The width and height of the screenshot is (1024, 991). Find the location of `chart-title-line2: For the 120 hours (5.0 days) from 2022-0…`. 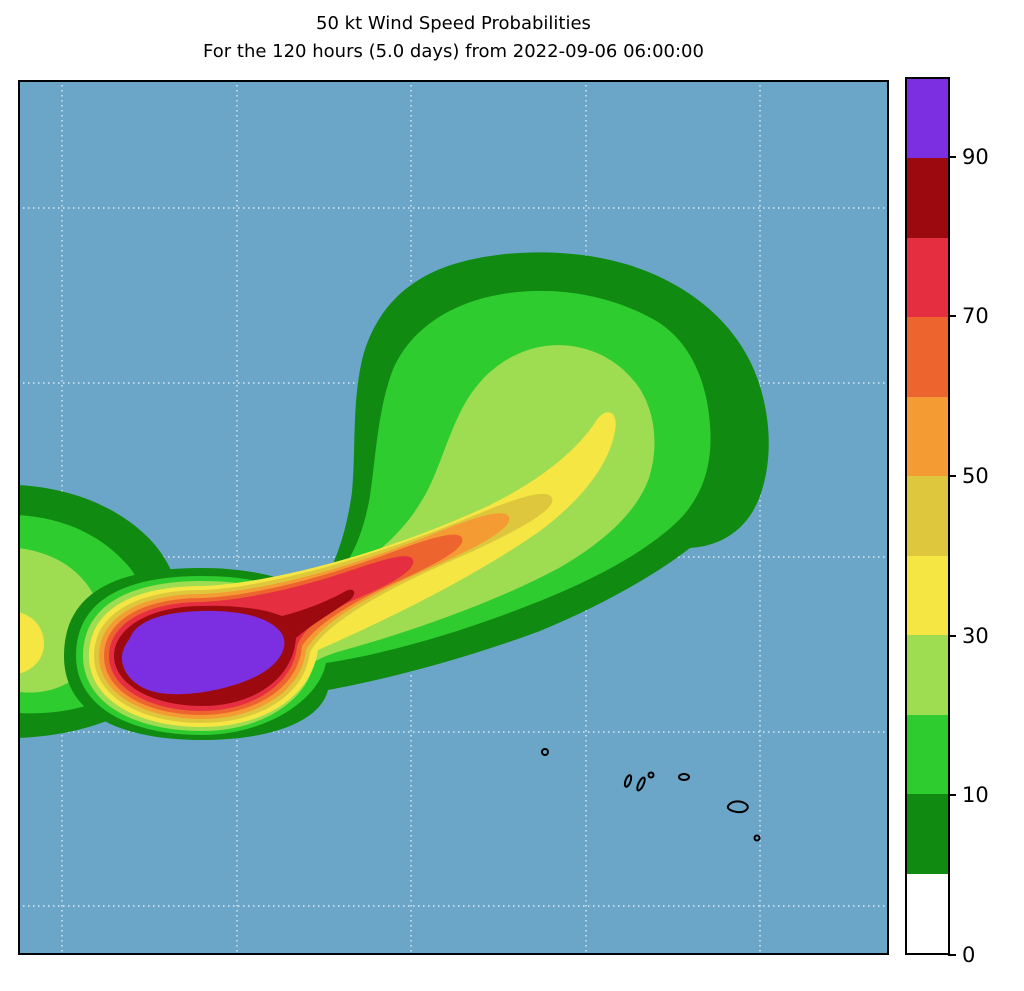

chart-title-line2: For the 120 hours (5.0 days) from 2022-0… is located at coordinates (453, 51).